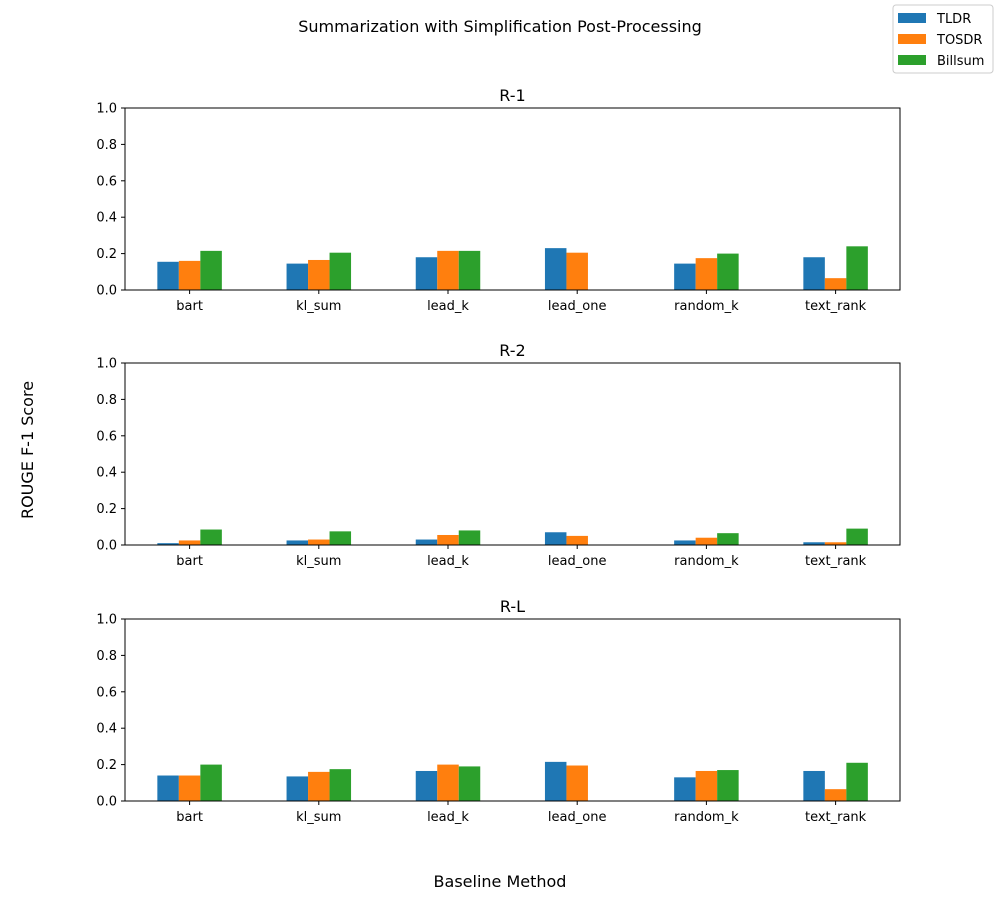 The width and height of the screenshot is (1000, 900). What do you see at coordinates (836, 306) in the screenshot?
I see `panel-r-1-xtick-label: text_rank` at bounding box center [836, 306].